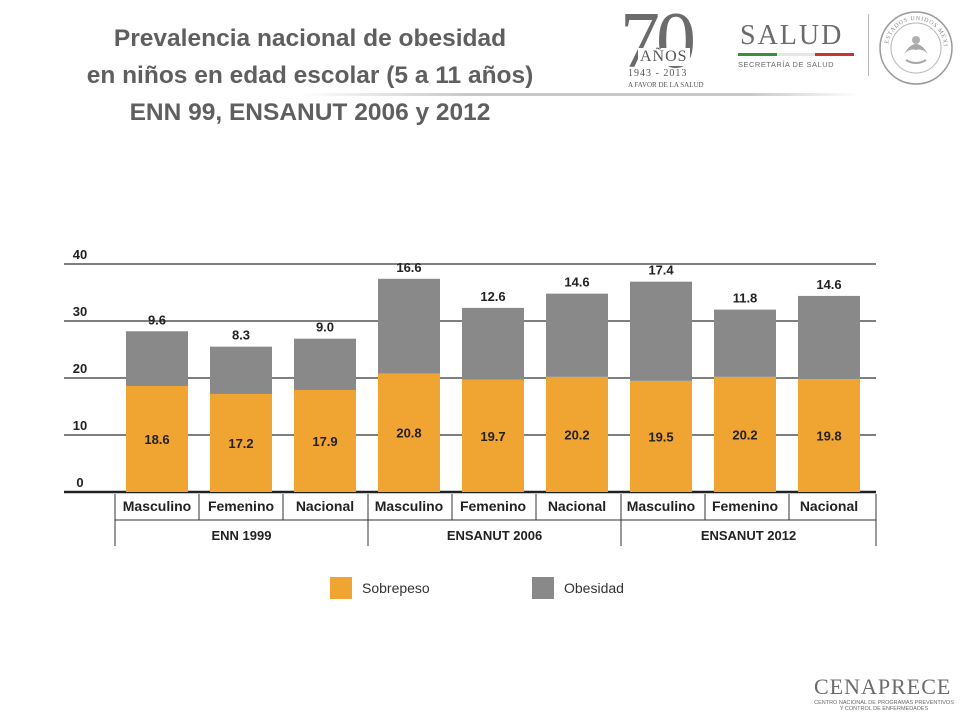  What do you see at coordinates (543, 588) in the screenshot?
I see `legend-swatch-obesidad` at bounding box center [543, 588].